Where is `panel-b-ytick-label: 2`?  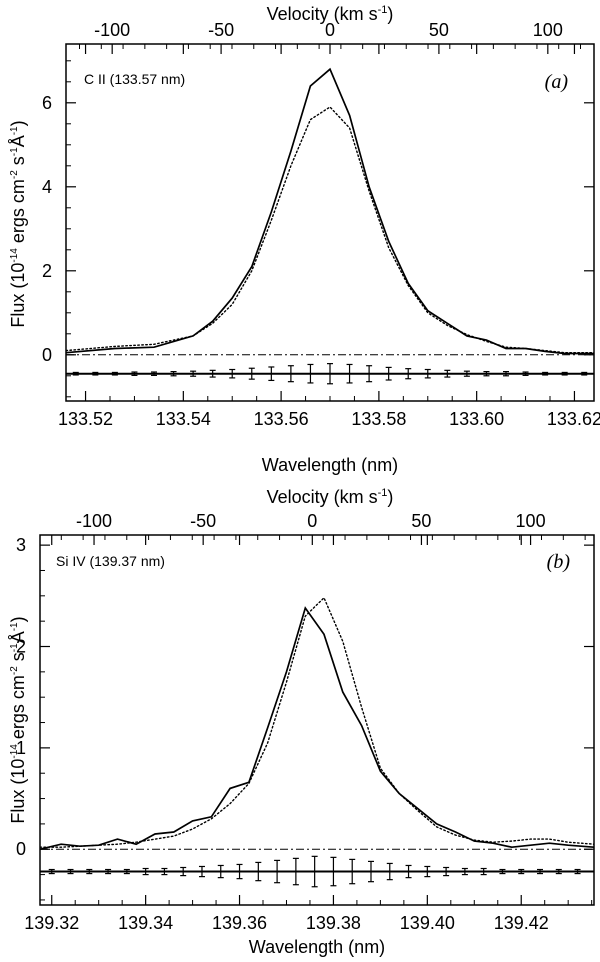 panel-b-ytick-label: 2 is located at coordinates (21, 647).